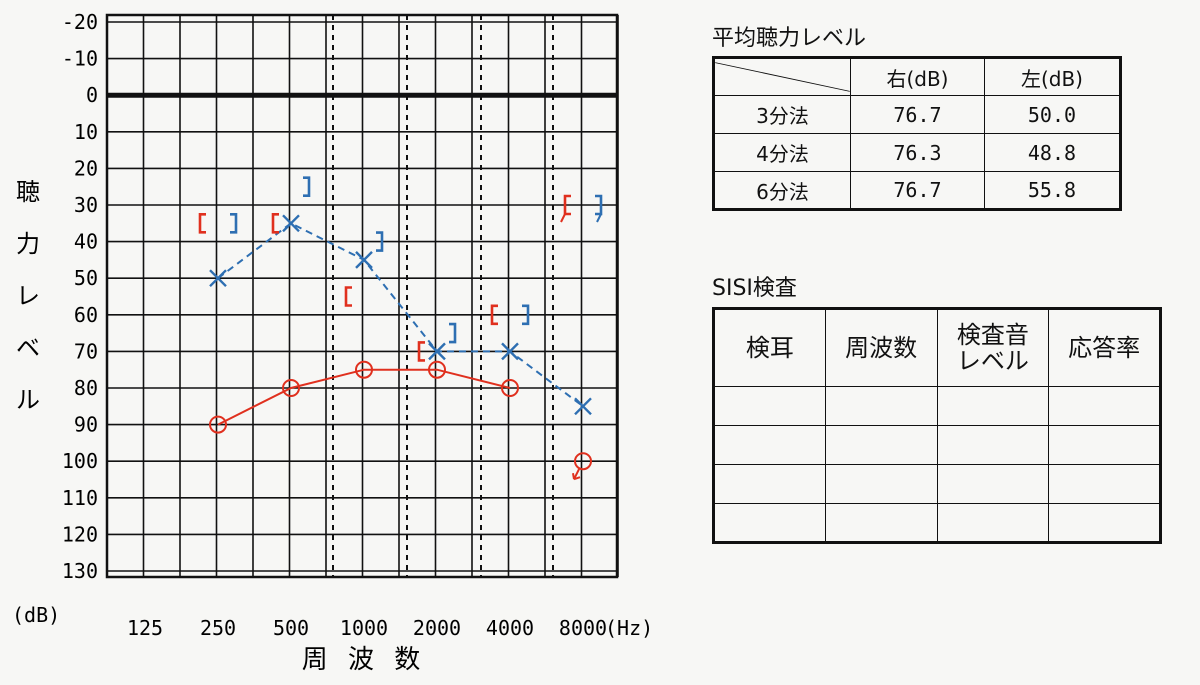 The image size is (1200, 685). I want to click on left-value: 48.8, so click(1052, 152).